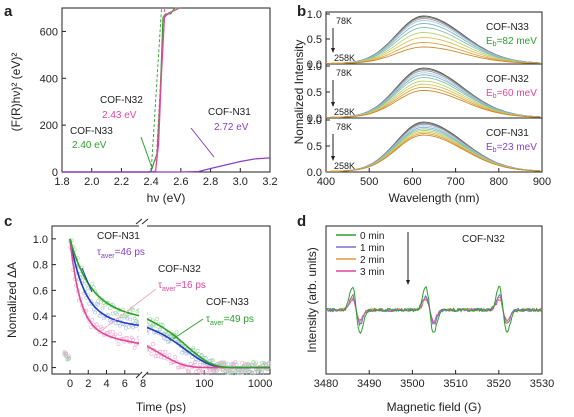 The image size is (574, 417). Describe the element at coordinates (312, 299) in the screenshot. I see `panel-d-y-axis-label: Intensity (arb. units)` at that location.